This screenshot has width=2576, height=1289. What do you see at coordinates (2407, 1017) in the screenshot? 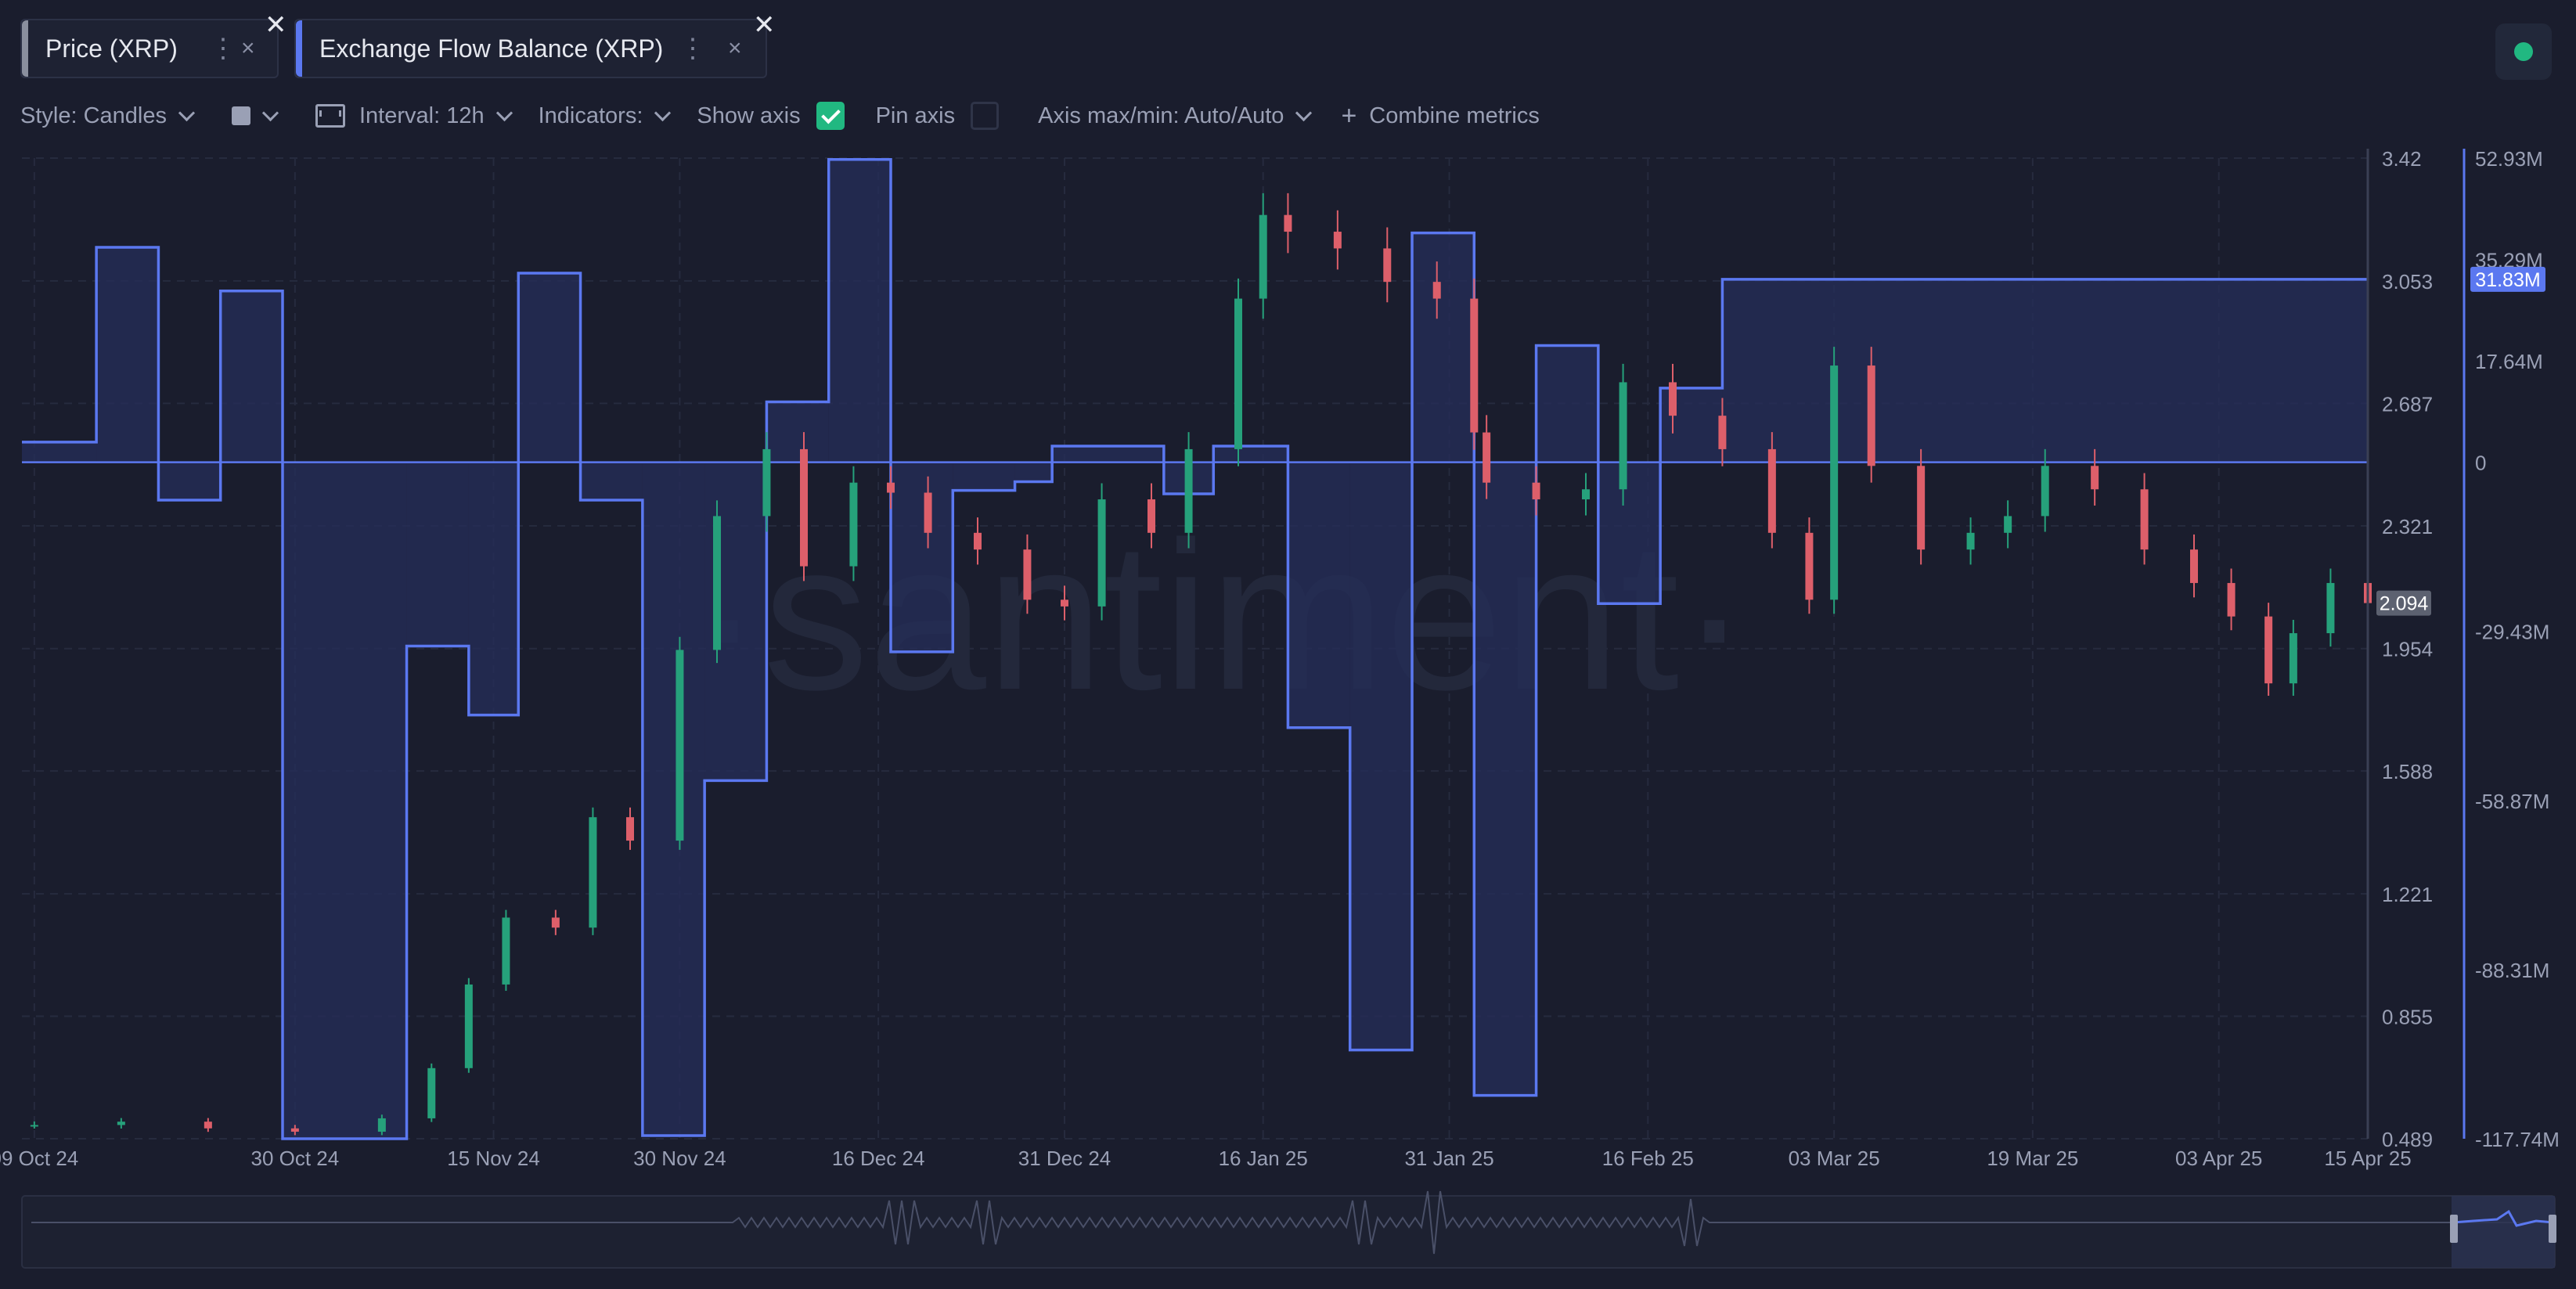
I see `price-tick-label: 0.855` at bounding box center [2407, 1017].